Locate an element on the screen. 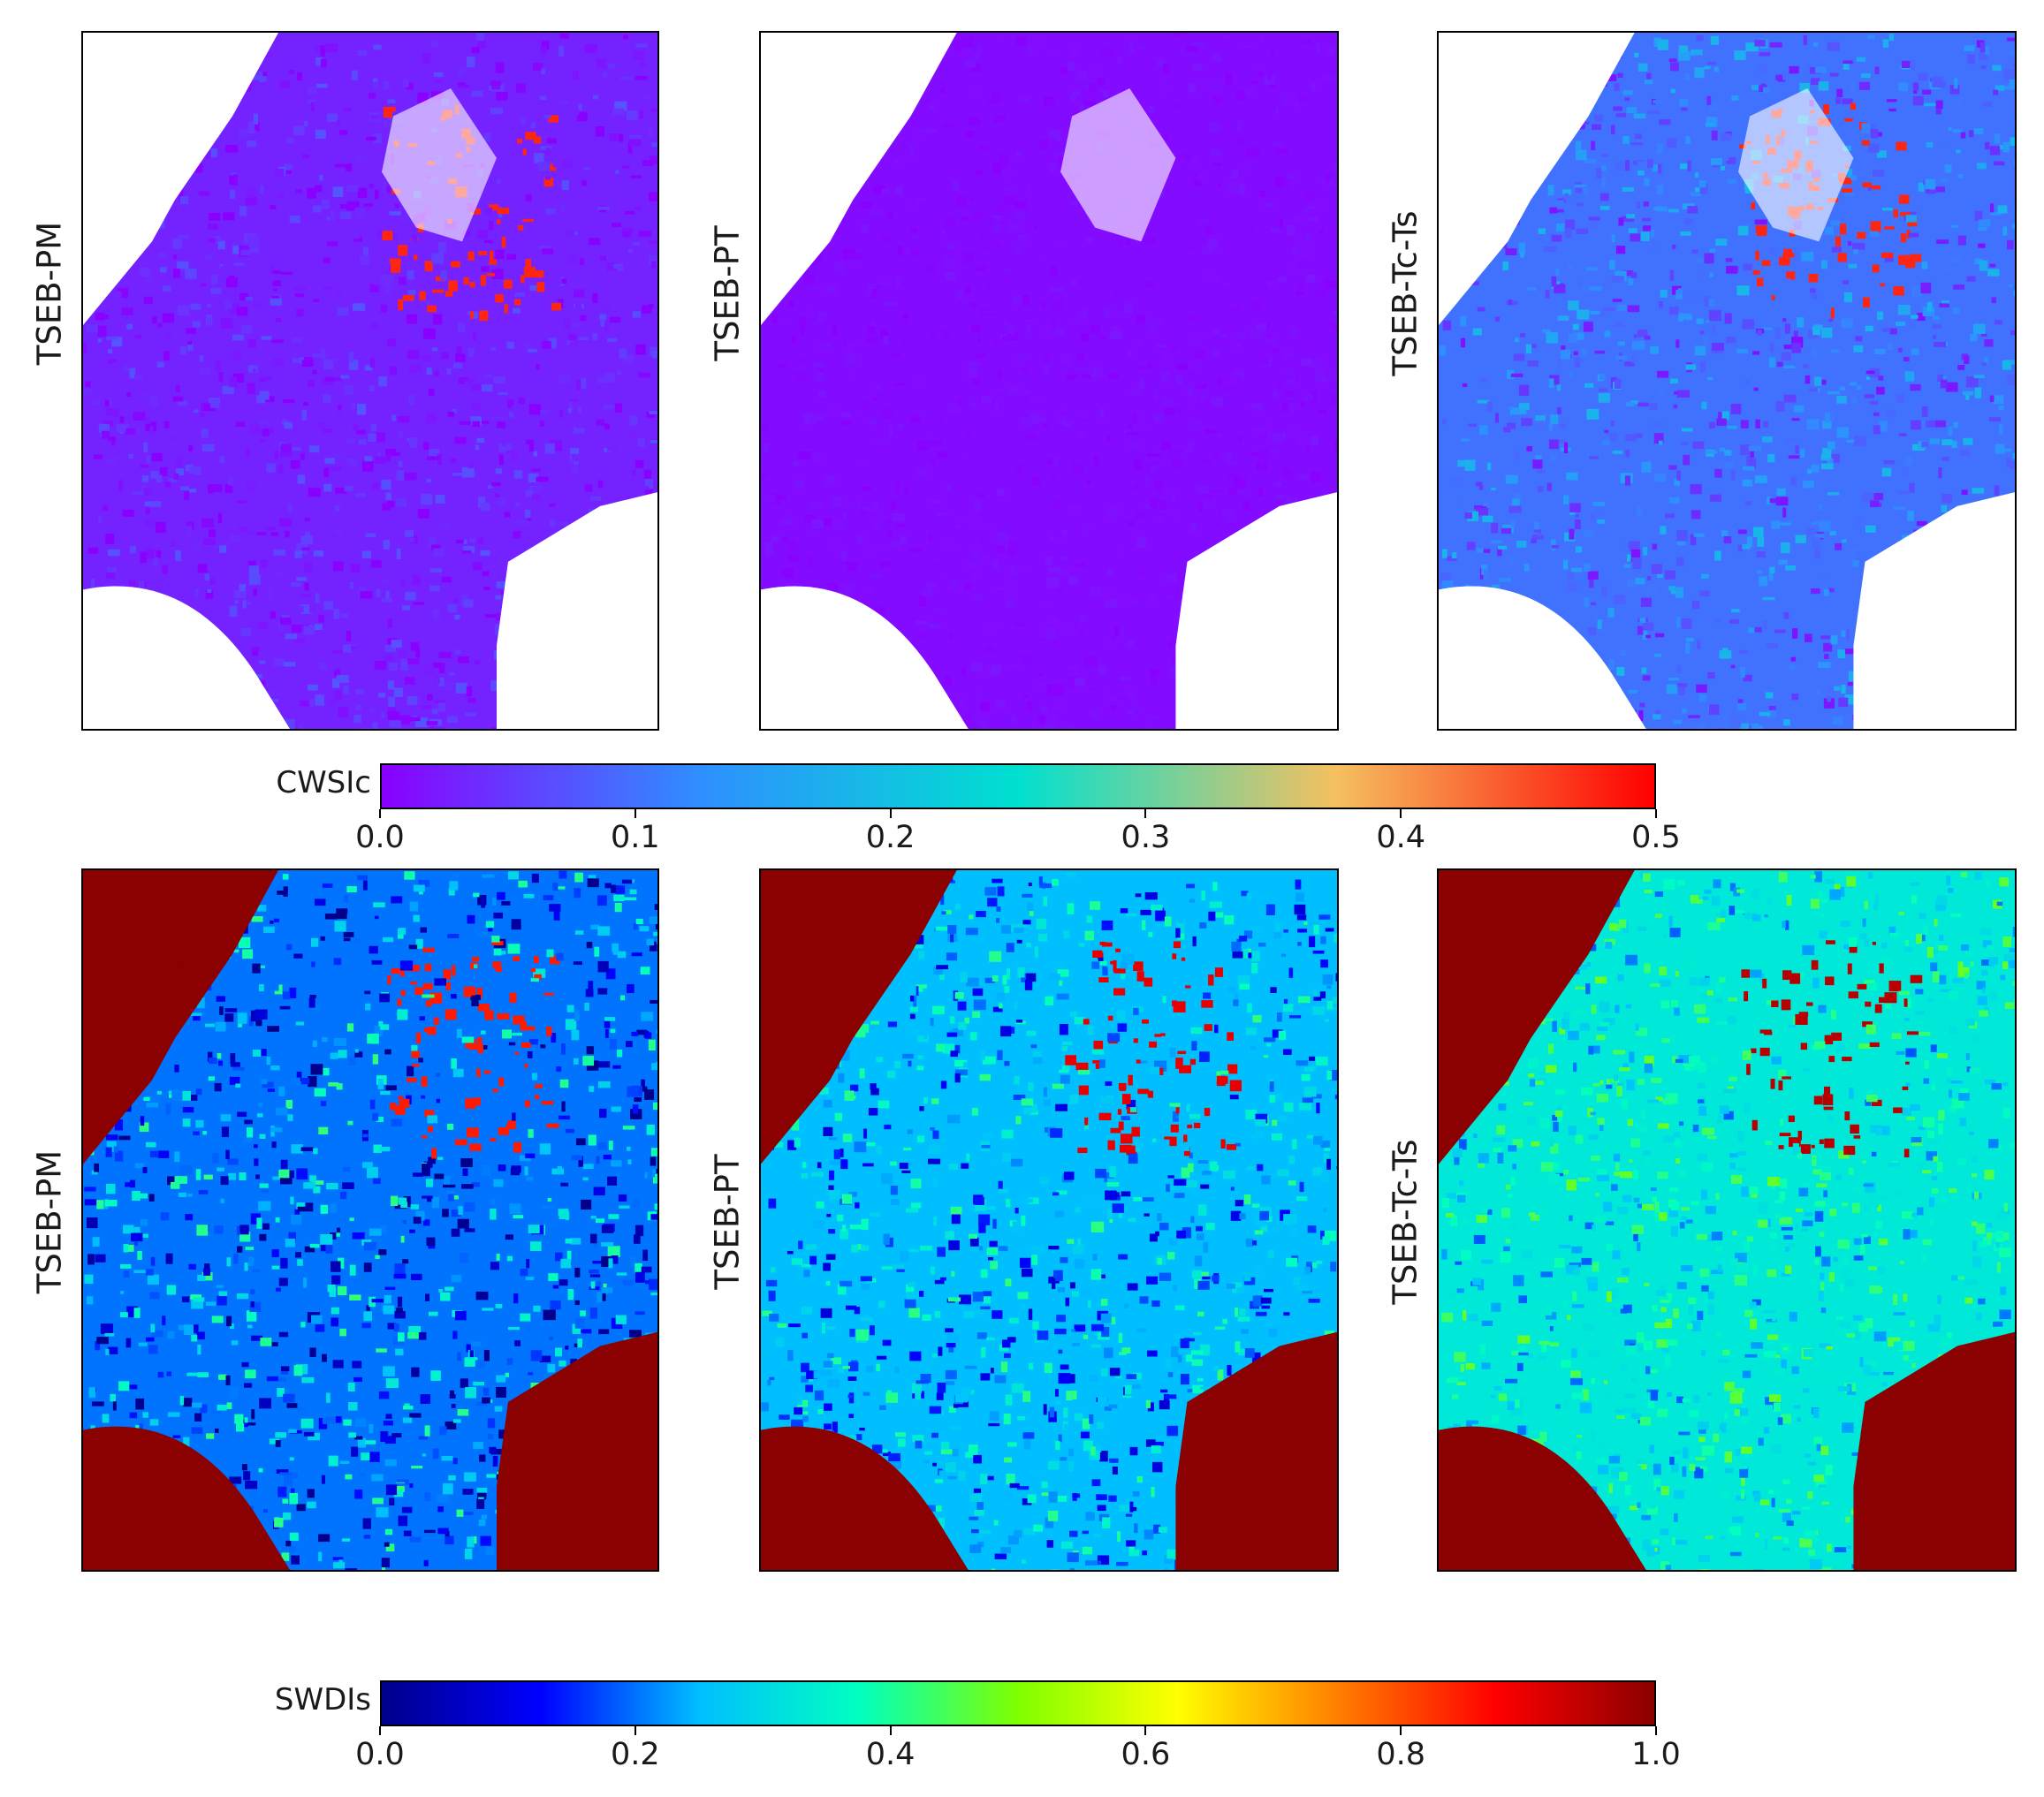 Image resolution: width=2044 pixels, height=1797 pixels. bottom-map-tseb-pm-water-northwest is located at coordinates (180, 1017).